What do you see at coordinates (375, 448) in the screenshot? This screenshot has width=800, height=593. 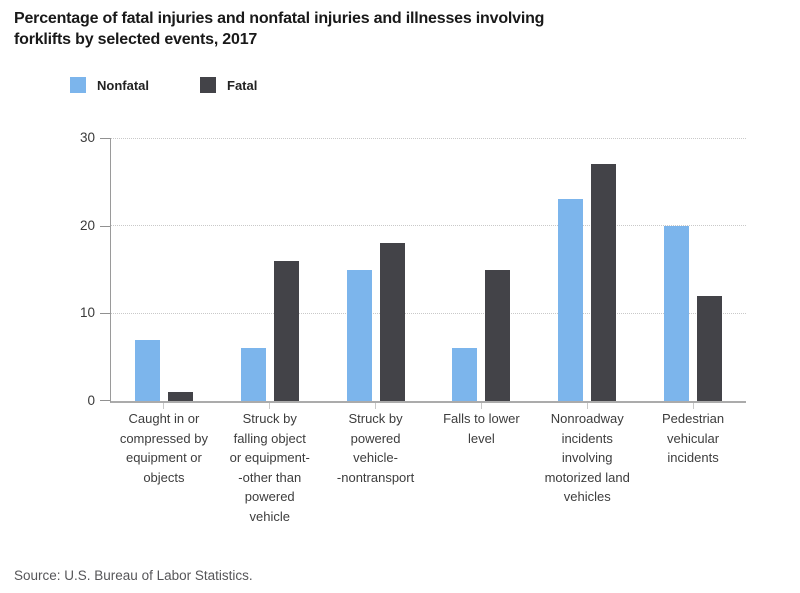 I see `x-axis-category-label: Struck by powered vehicle- -nontransport` at bounding box center [375, 448].